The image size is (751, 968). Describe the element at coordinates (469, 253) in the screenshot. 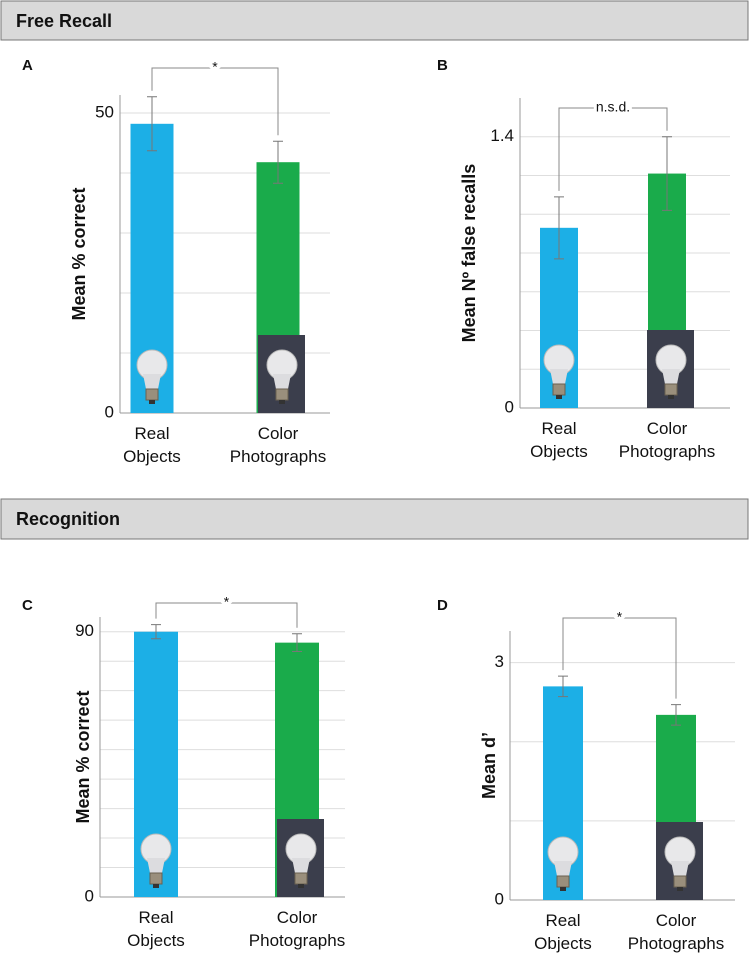

I see `y-axis-label: Mean Nº false recalls` at that location.